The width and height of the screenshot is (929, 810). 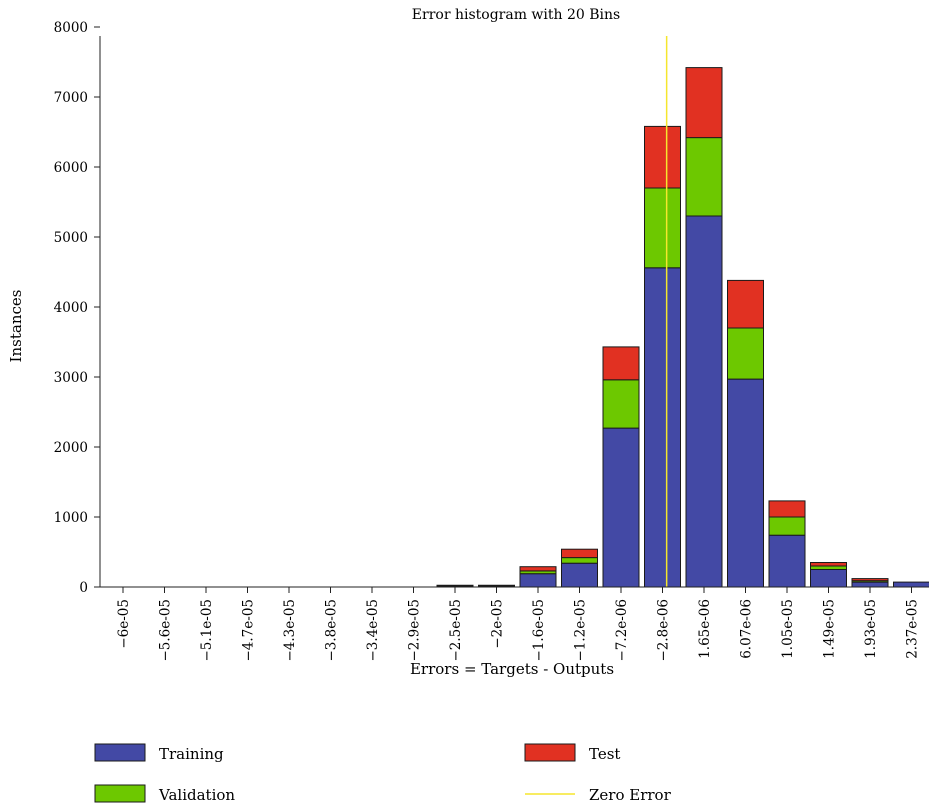 What do you see at coordinates (71, 168) in the screenshot?
I see `y-tick-label: 6000` at bounding box center [71, 168].